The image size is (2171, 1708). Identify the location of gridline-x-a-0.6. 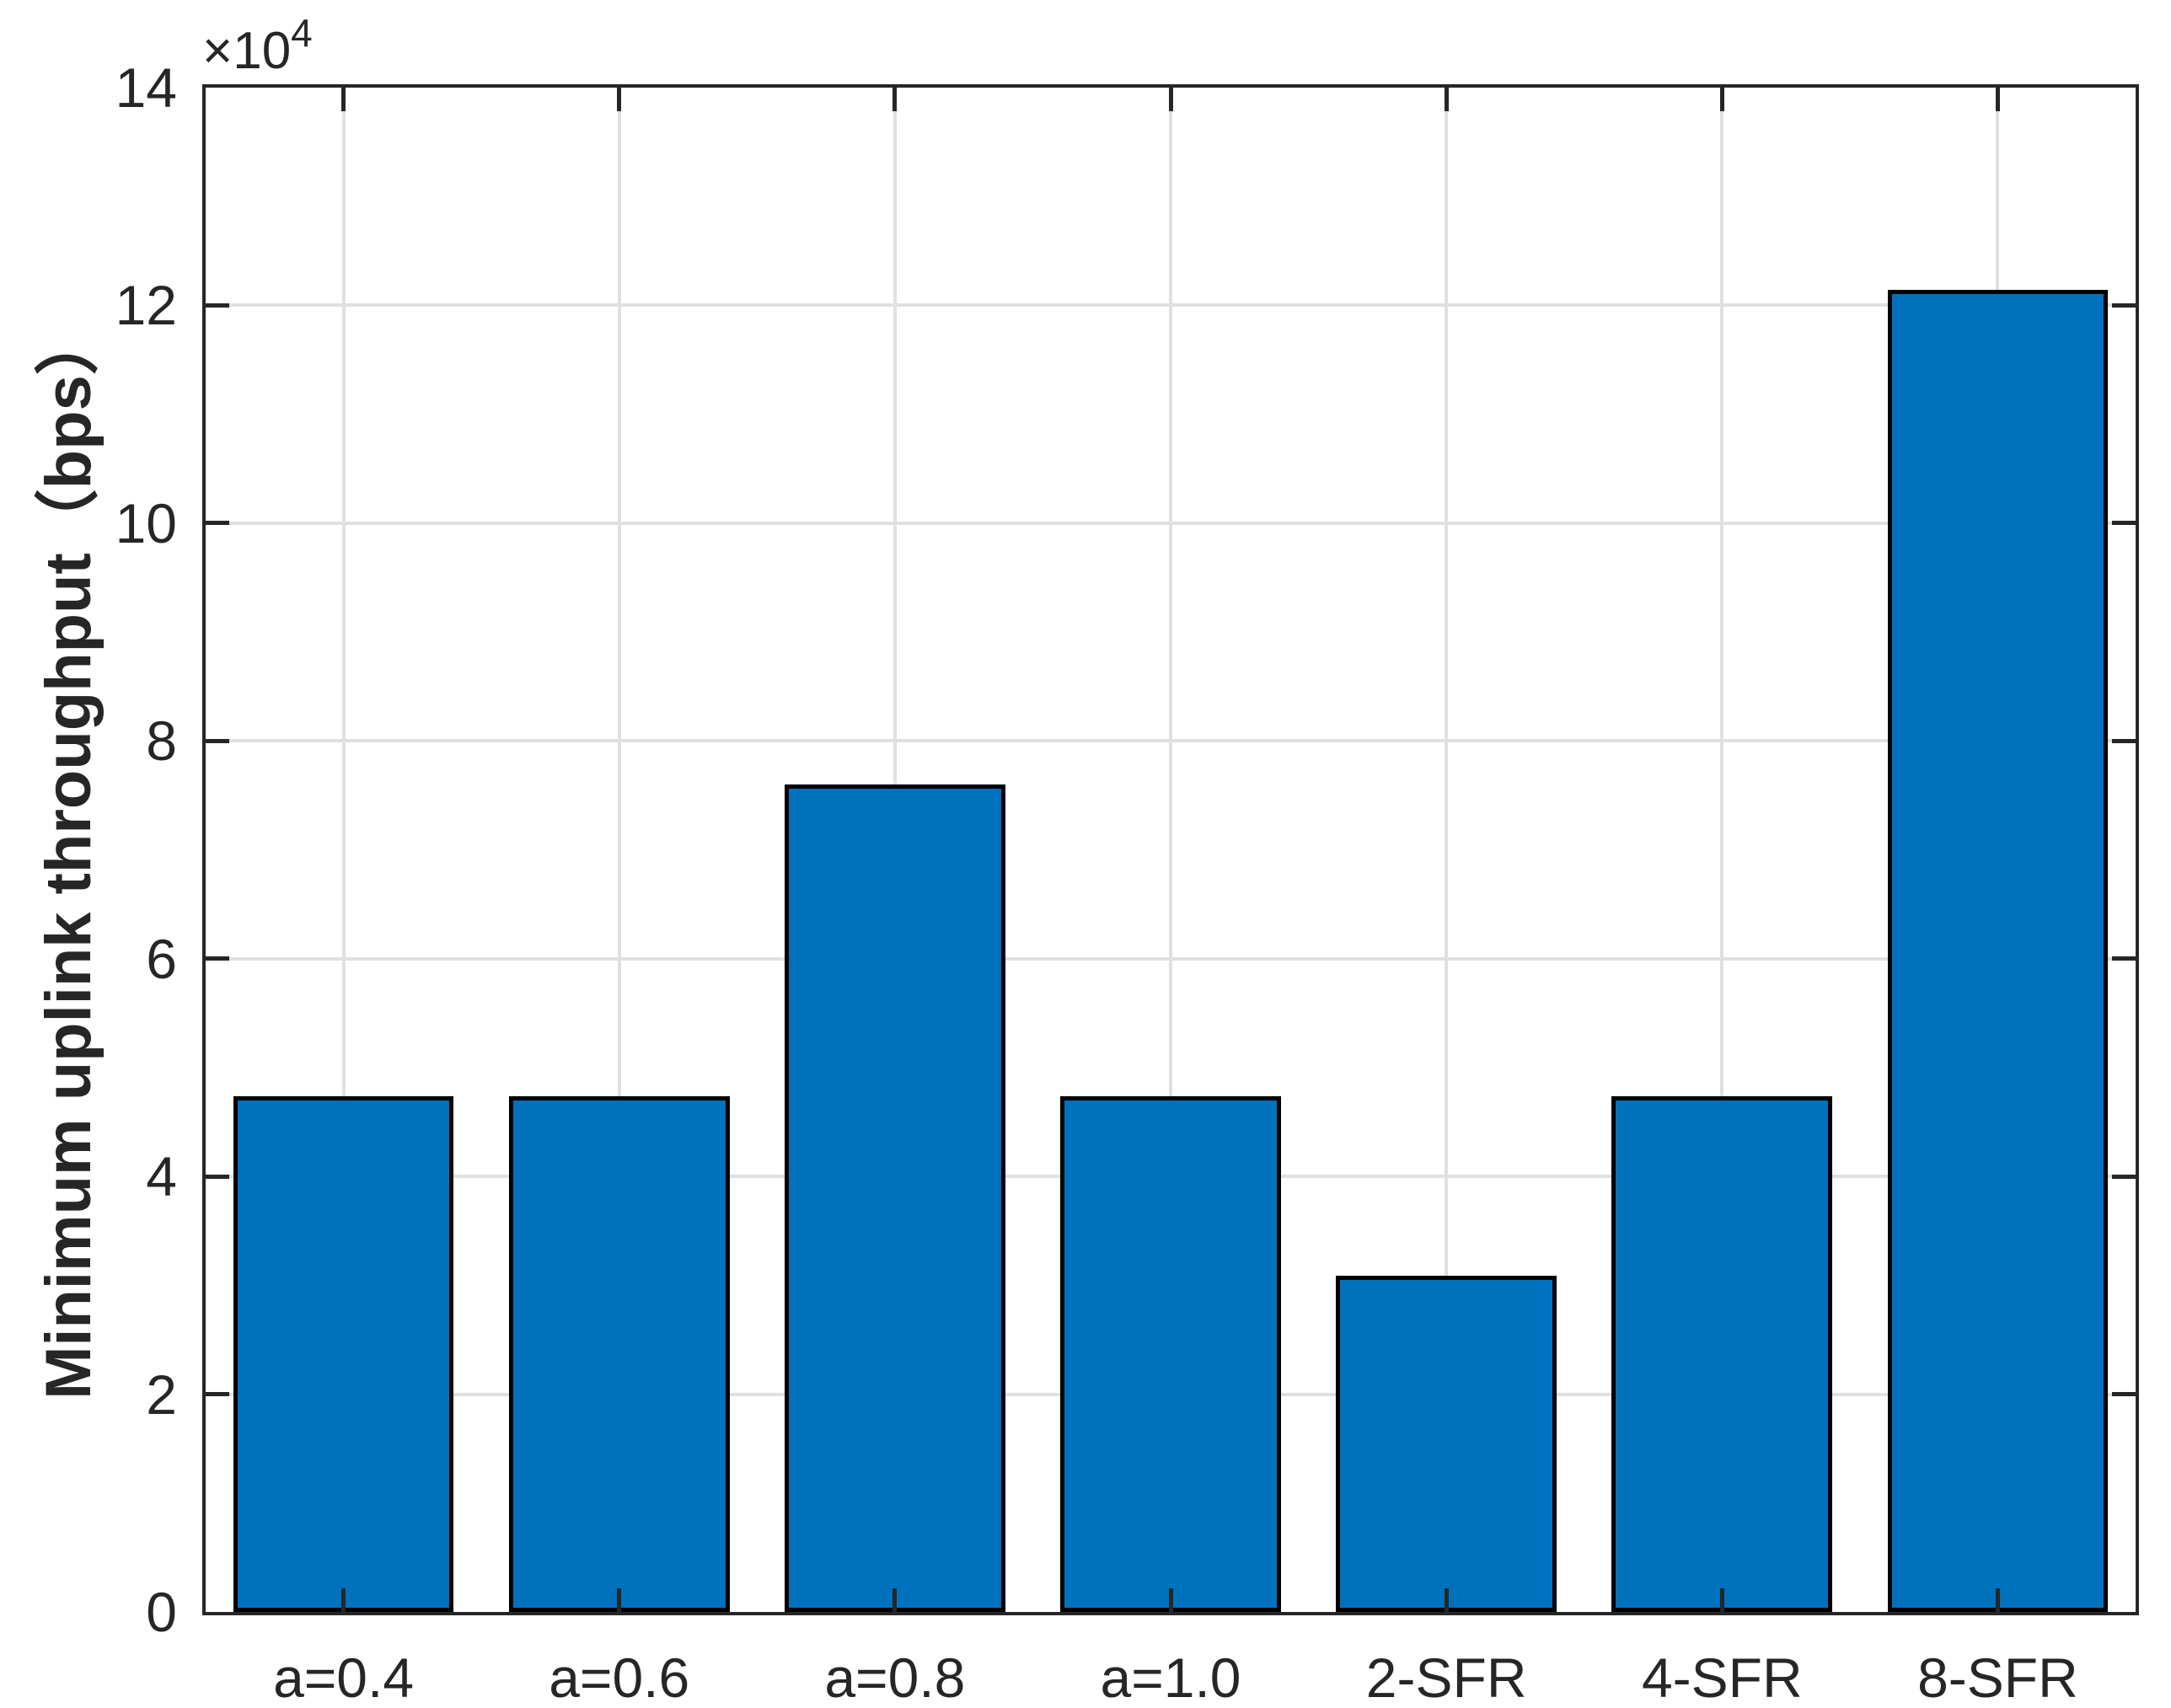
(619, 850).